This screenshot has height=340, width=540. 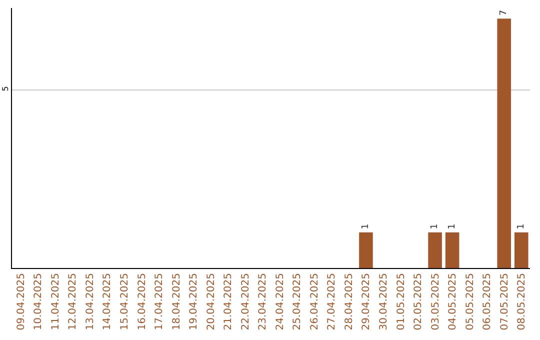 What do you see at coordinates (21, 301) in the screenshot?
I see `x-tick-label: 09.04.2025` at bounding box center [21, 301].